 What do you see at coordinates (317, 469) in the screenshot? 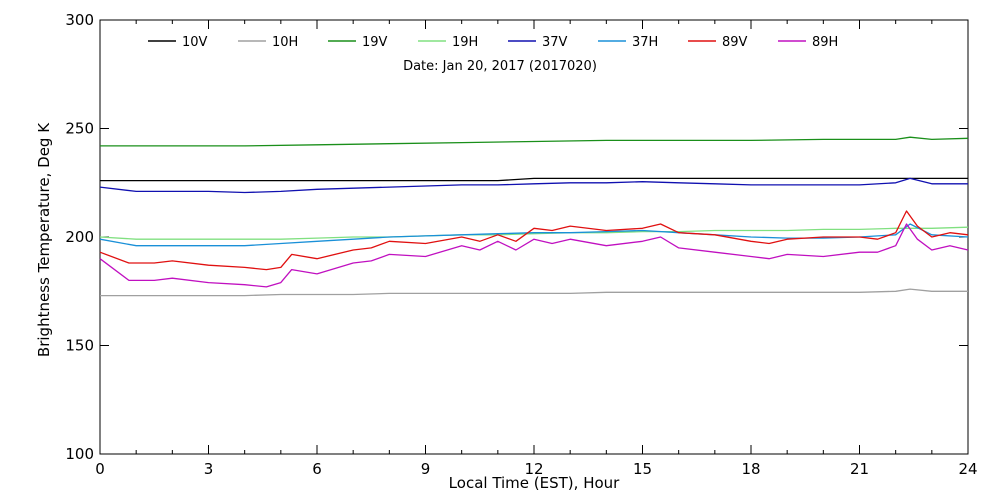
I see `x-tick-label: 6` at bounding box center [317, 469].